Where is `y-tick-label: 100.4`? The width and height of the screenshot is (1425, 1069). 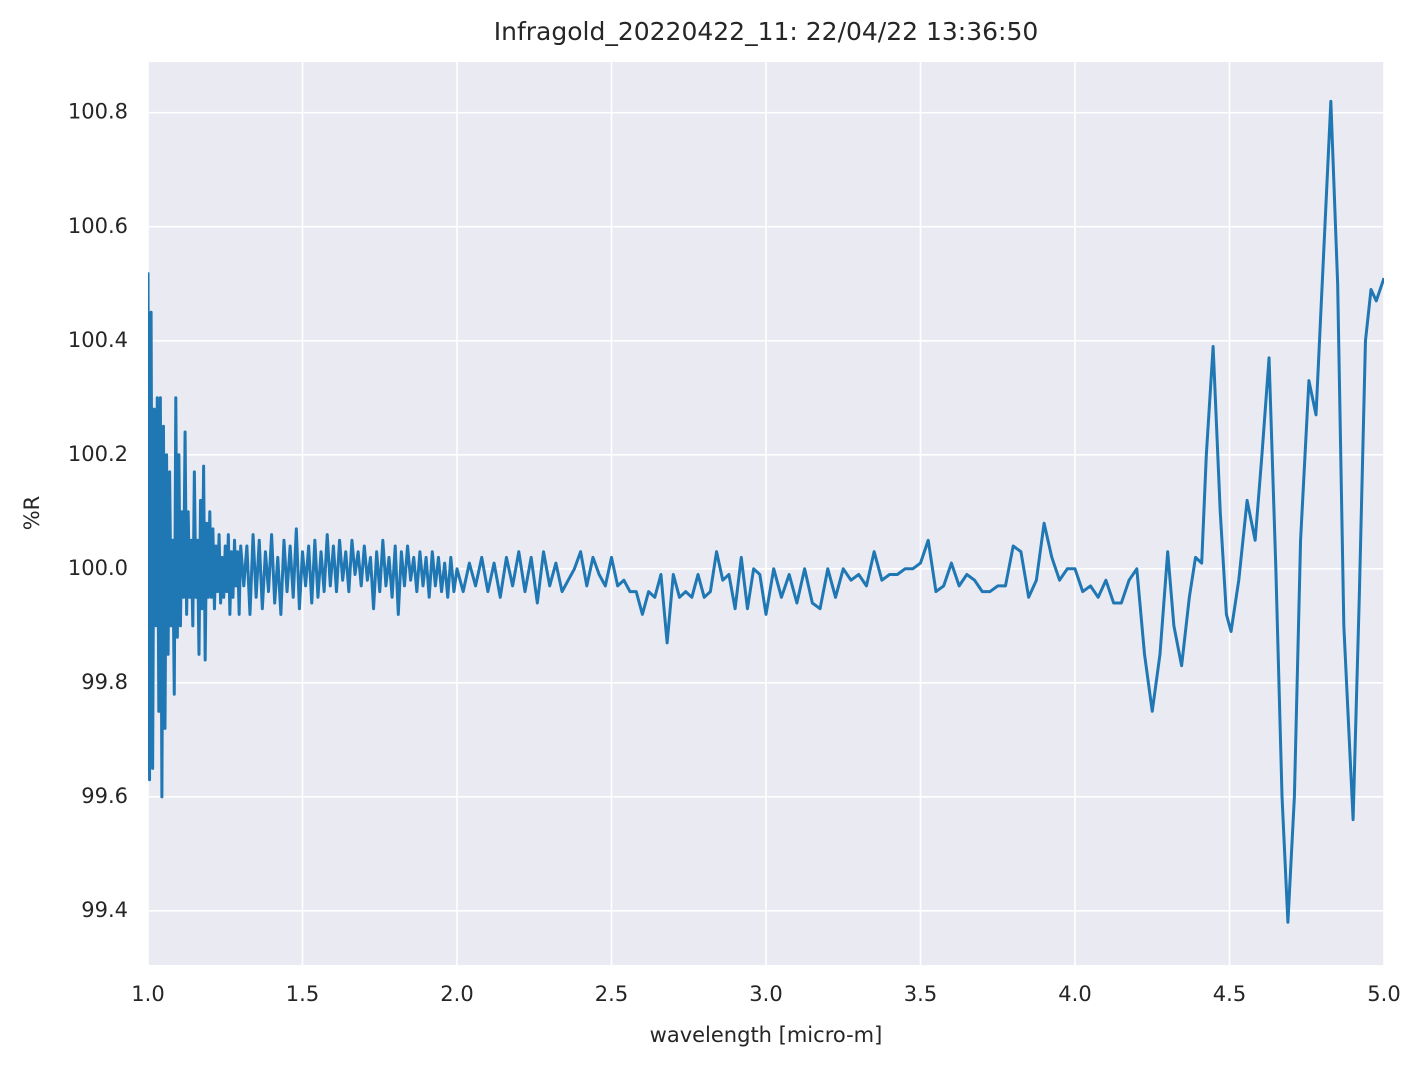 y-tick-label: 100.4 is located at coordinates (98, 340).